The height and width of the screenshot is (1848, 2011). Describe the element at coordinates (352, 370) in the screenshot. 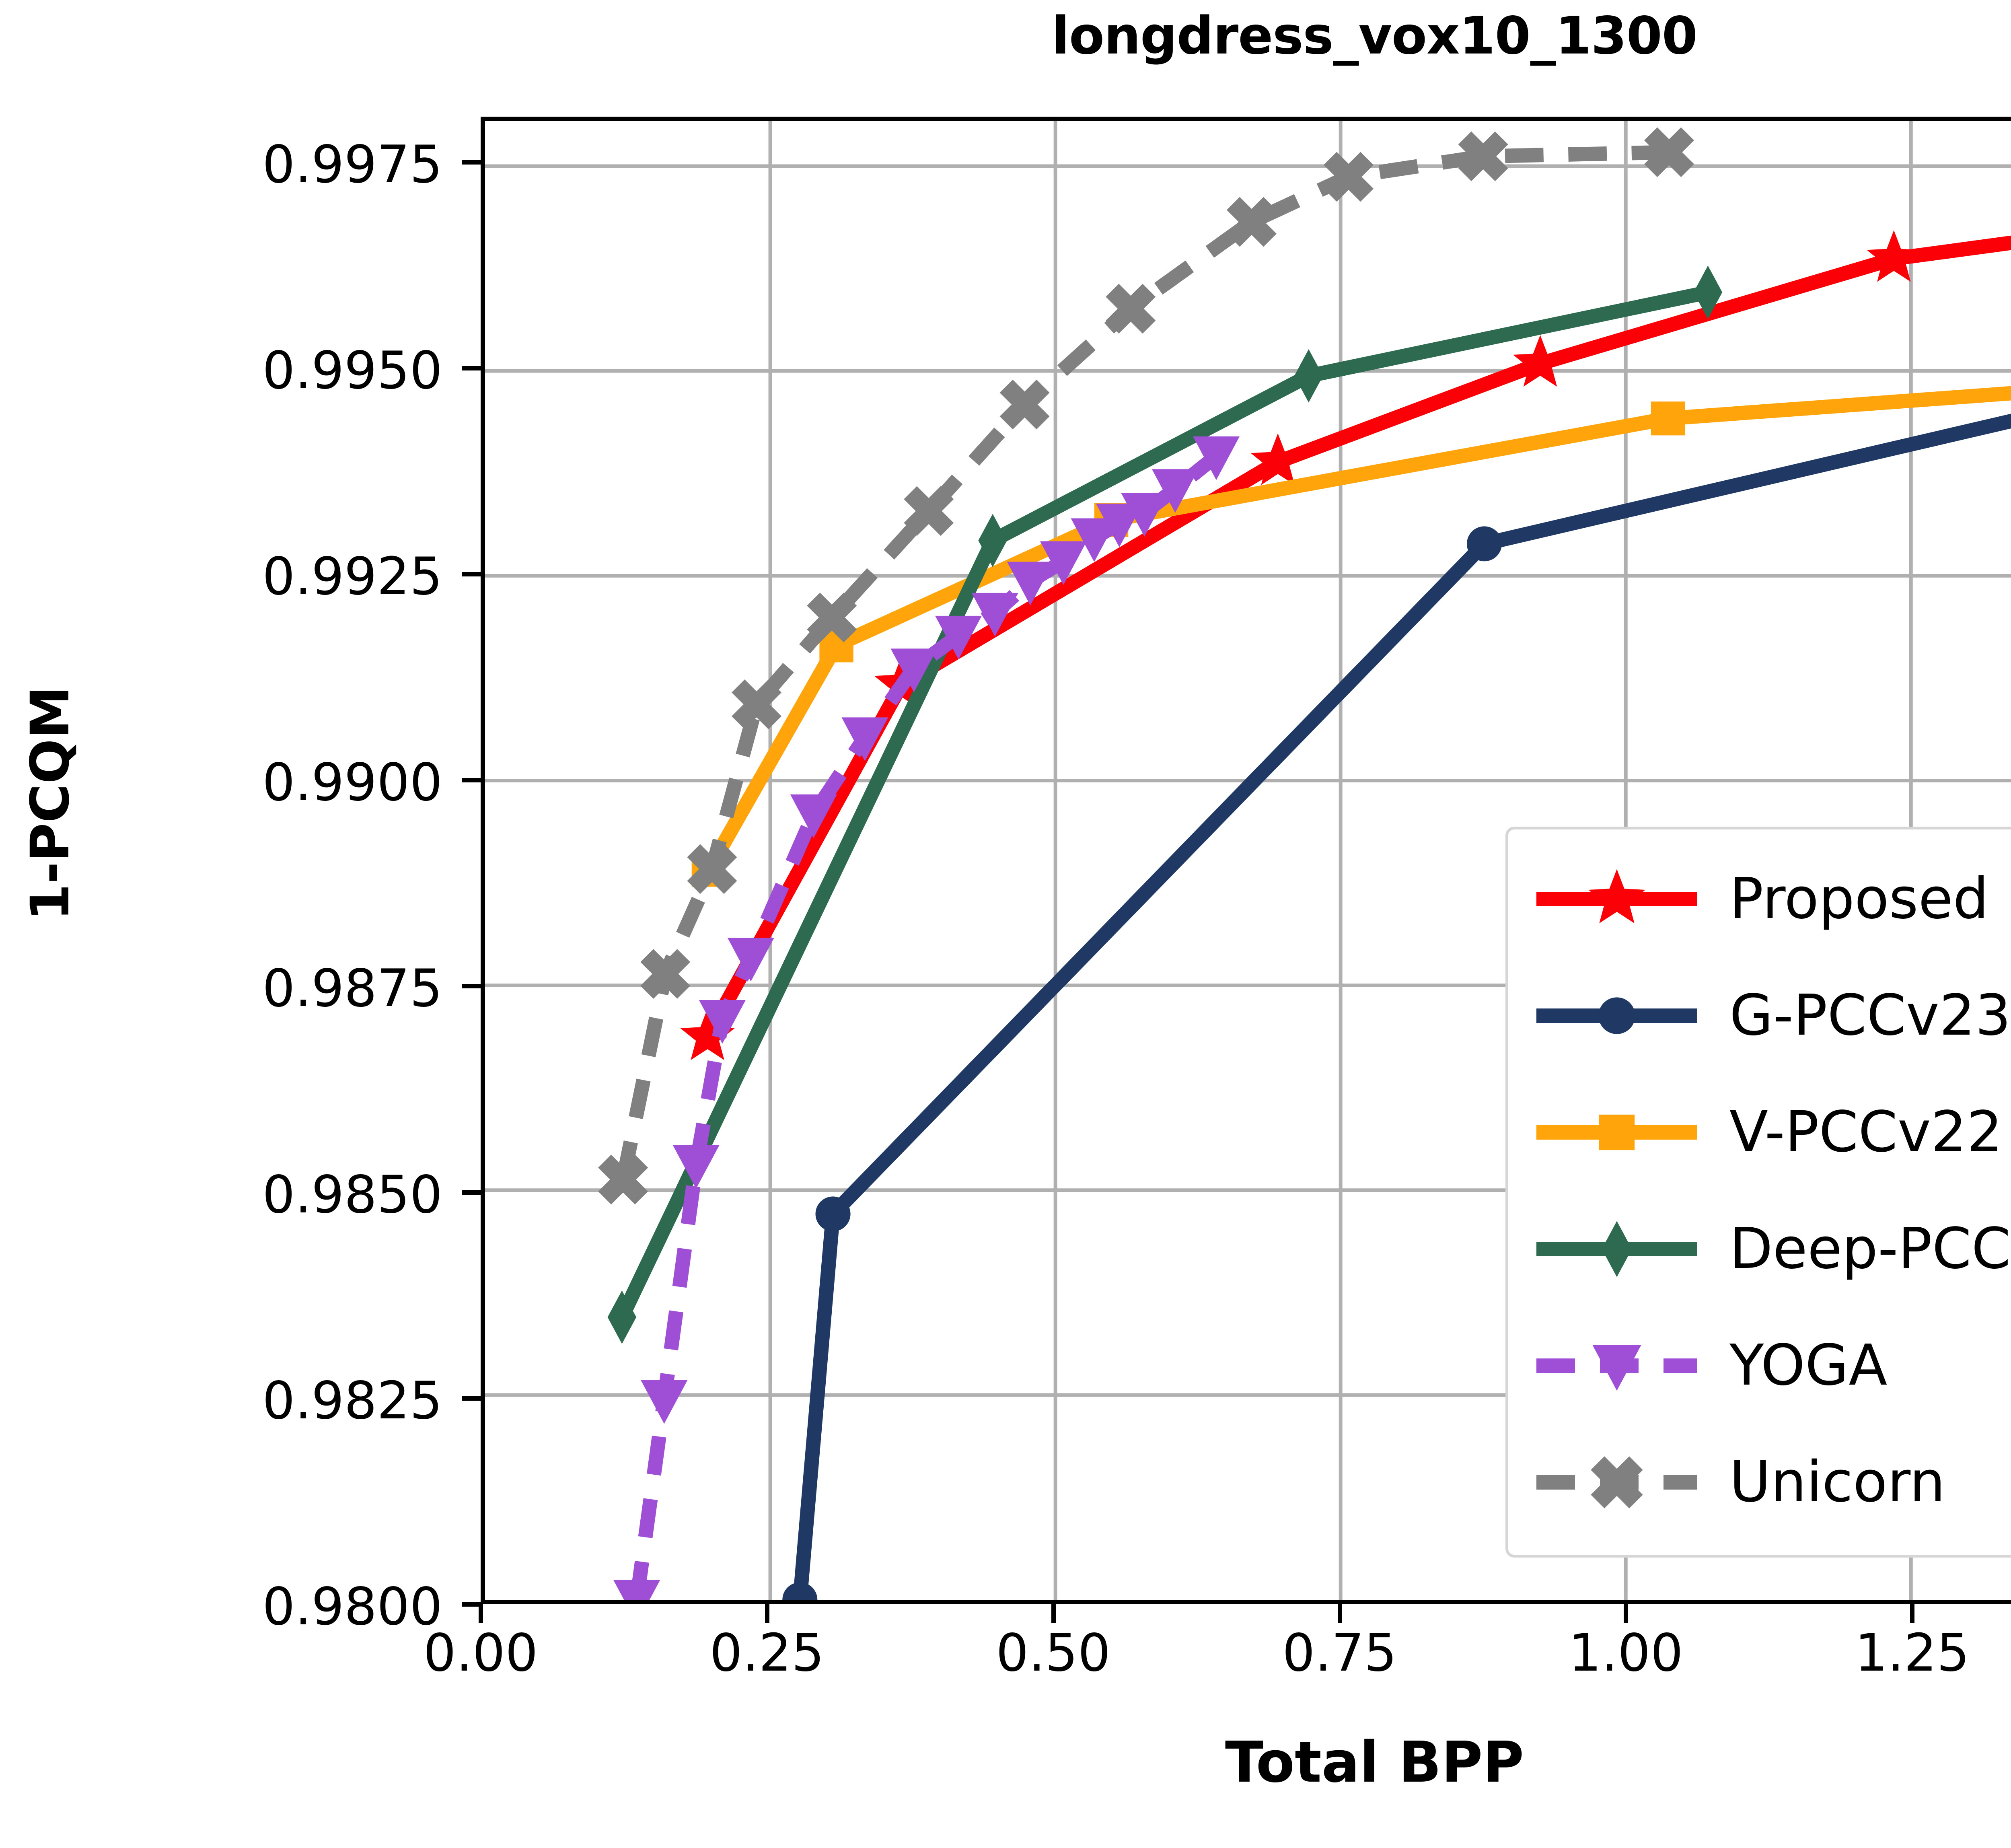

I see `y-tick-label: 0.9950` at that location.